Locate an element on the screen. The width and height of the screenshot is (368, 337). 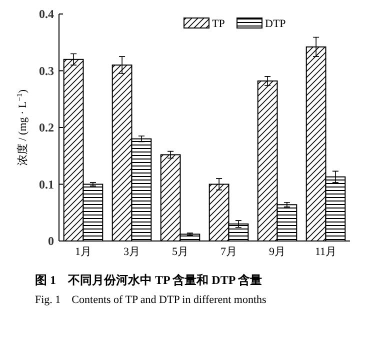
x-tick-label: 9月 is located at coordinates (277, 252).